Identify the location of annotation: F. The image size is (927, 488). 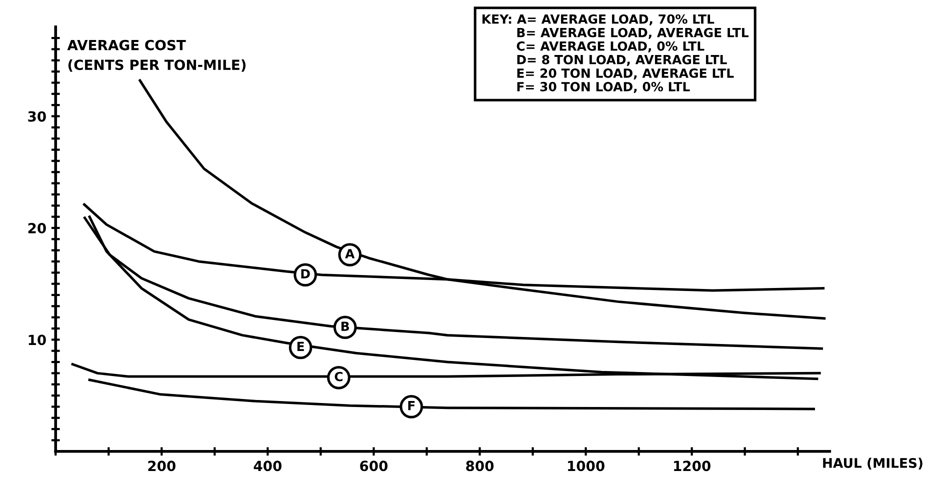
(411, 405).